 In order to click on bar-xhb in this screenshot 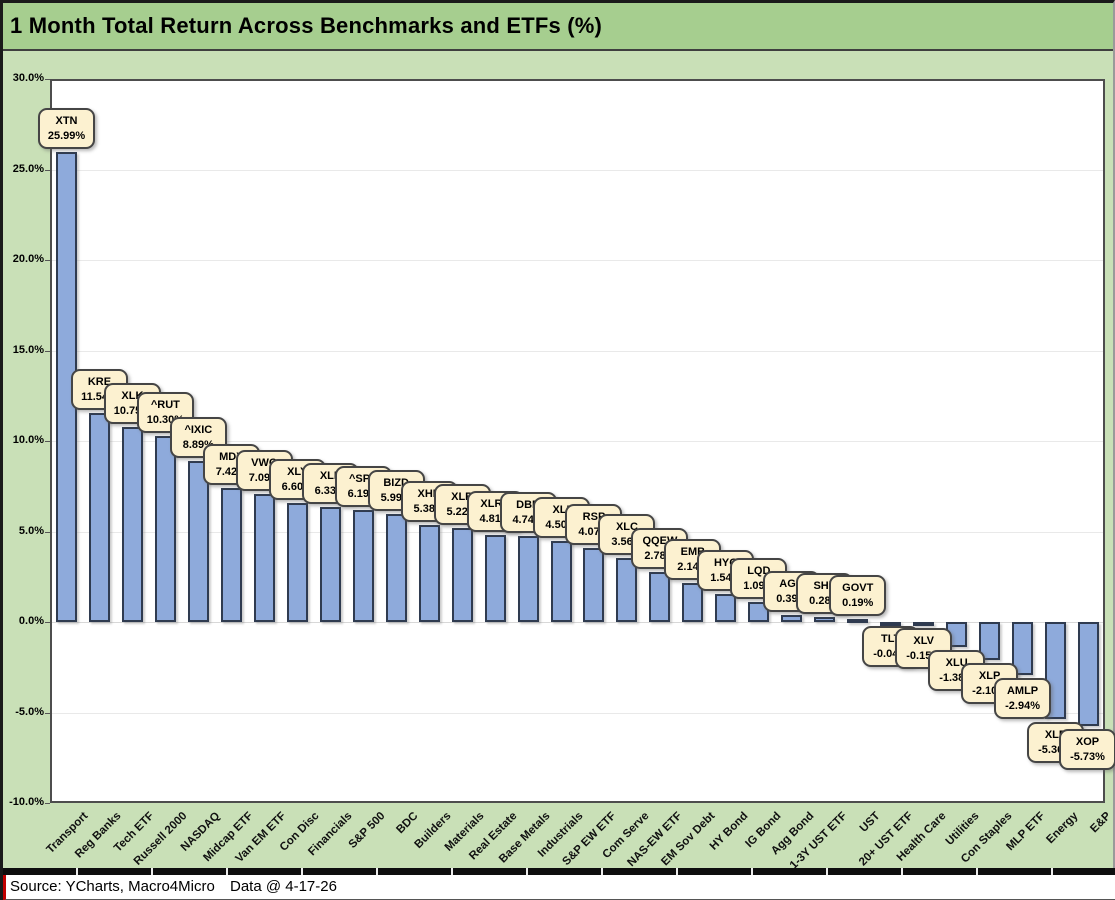, I will do `click(429, 573)`.